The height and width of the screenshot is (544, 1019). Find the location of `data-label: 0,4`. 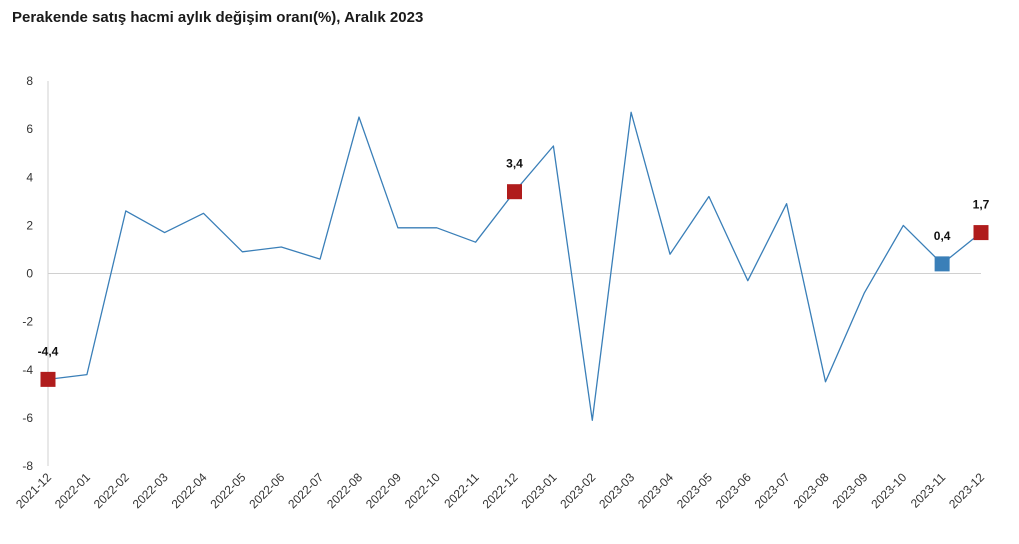

data-label: 0,4 is located at coordinates (942, 236).